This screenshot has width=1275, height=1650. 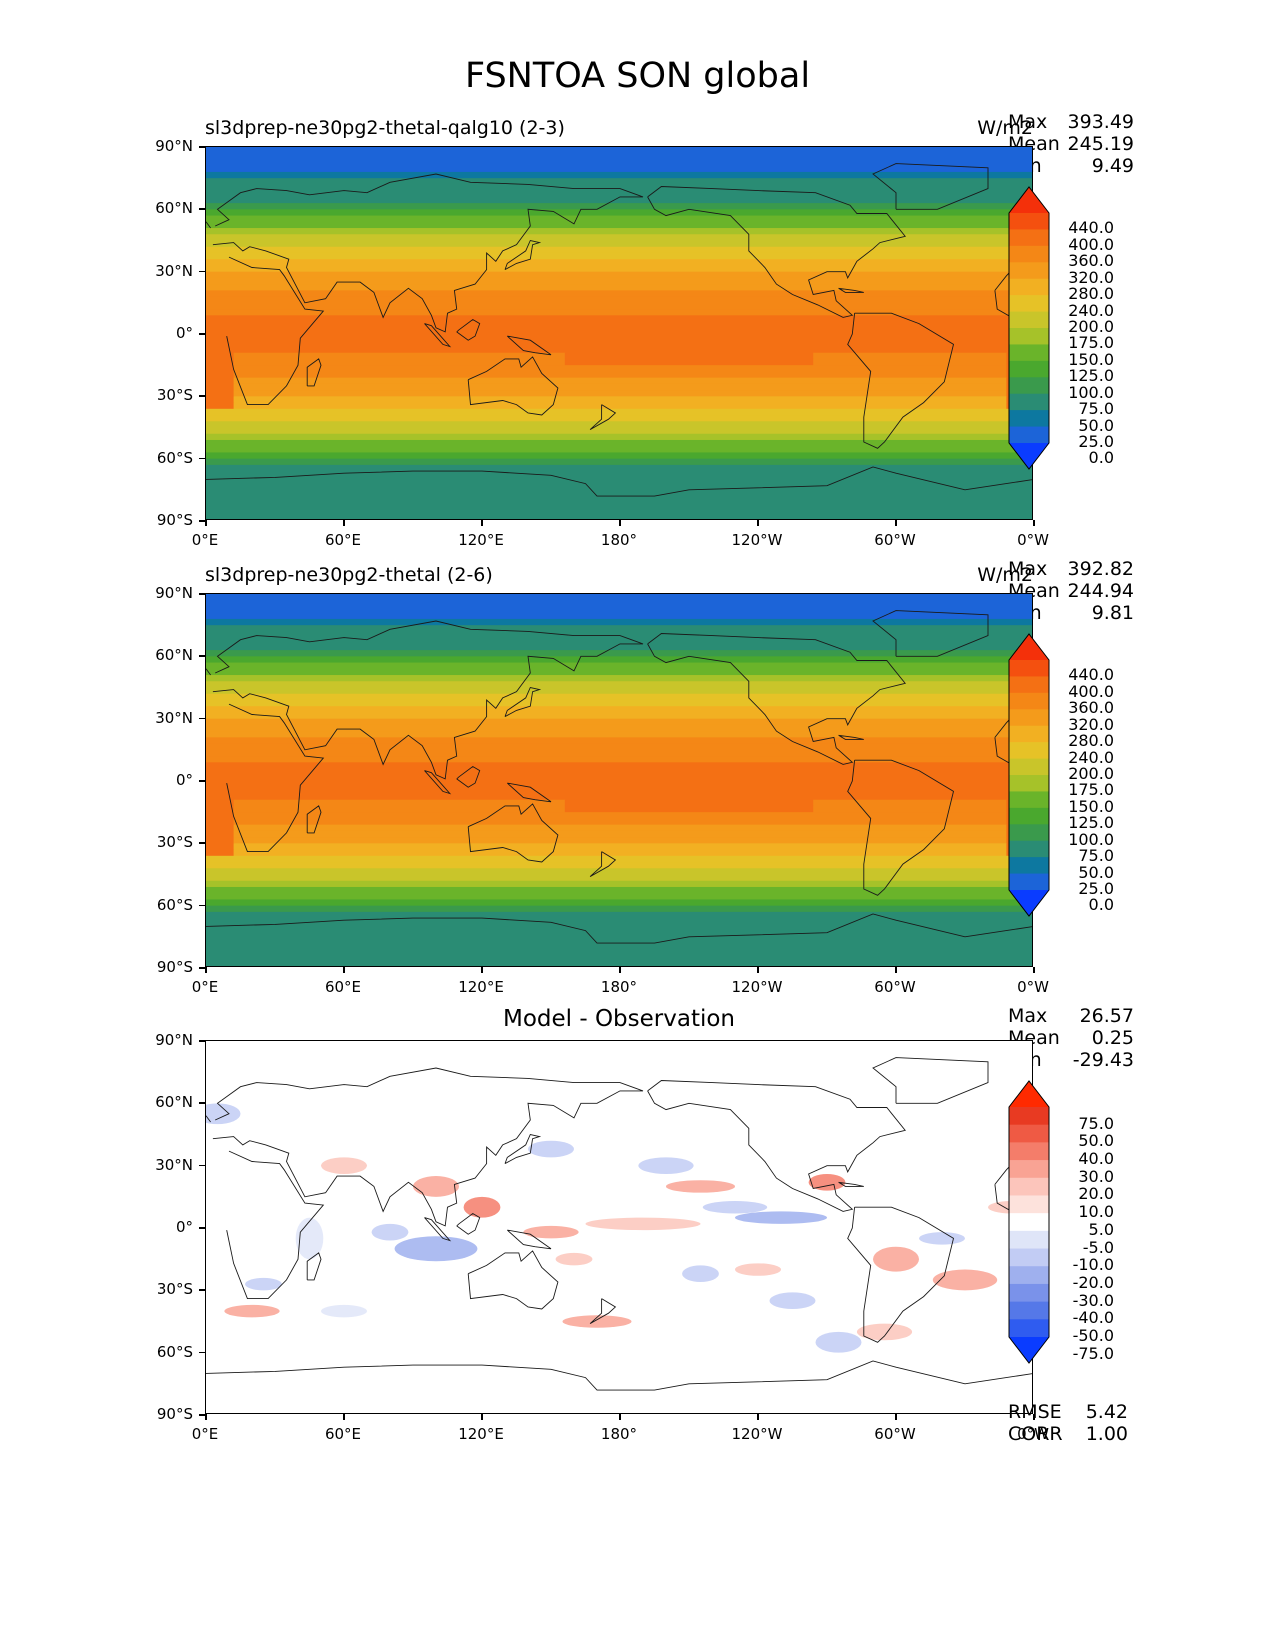 What do you see at coordinates (174, 904) in the screenshot?
I see `latitude-tick-label: 60°S` at bounding box center [174, 904].